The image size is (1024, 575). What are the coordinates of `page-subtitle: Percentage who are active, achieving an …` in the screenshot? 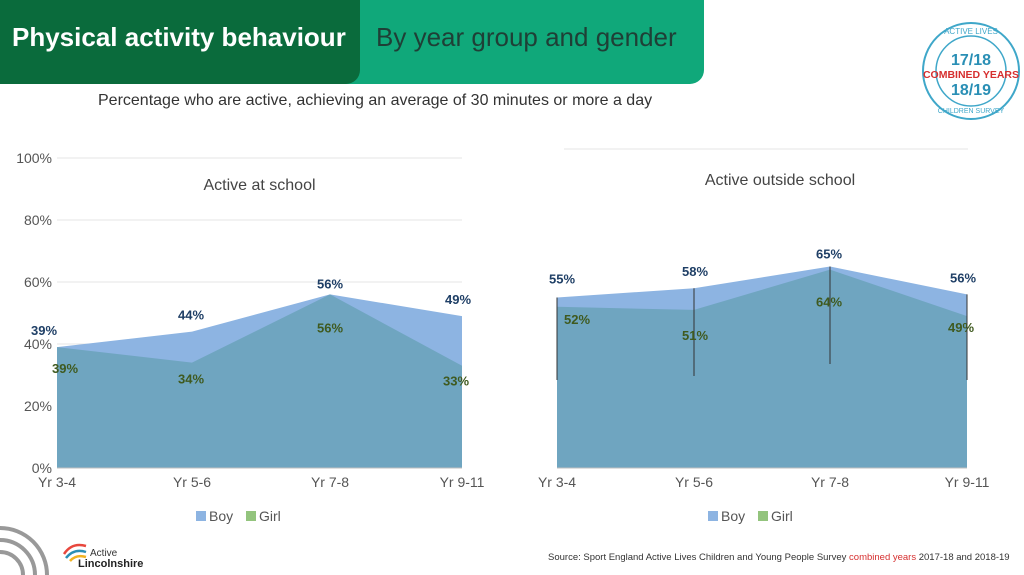 It's located at (375, 100).